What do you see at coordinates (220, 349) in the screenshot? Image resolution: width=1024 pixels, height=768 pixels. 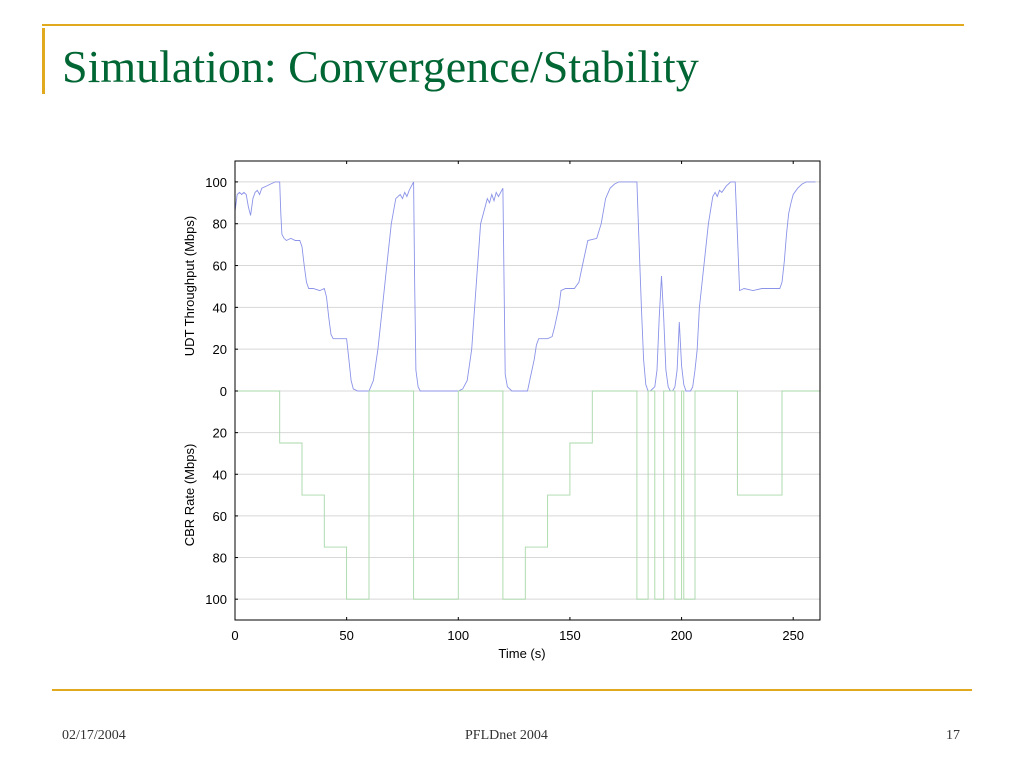 I see `upper-y-tick-20: 20` at bounding box center [220, 349].